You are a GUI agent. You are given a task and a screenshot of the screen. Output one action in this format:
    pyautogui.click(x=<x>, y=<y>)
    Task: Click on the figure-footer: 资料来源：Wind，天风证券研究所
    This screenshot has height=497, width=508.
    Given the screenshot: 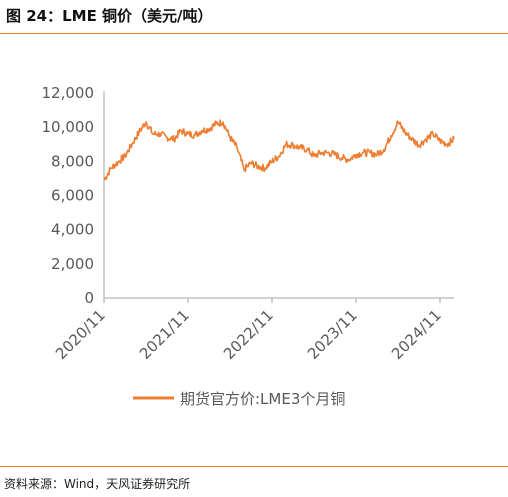 What is the action you would take?
    pyautogui.click(x=254, y=481)
    